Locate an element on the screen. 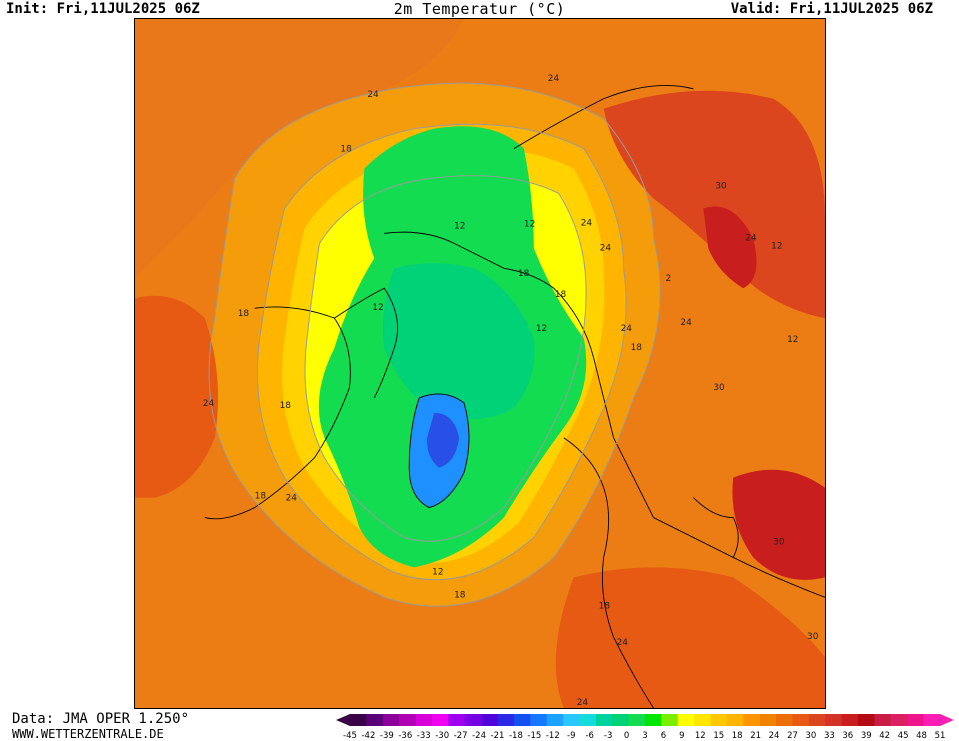 This screenshot has width=959, height=741. legend-tick-label: 33 is located at coordinates (829, 736).